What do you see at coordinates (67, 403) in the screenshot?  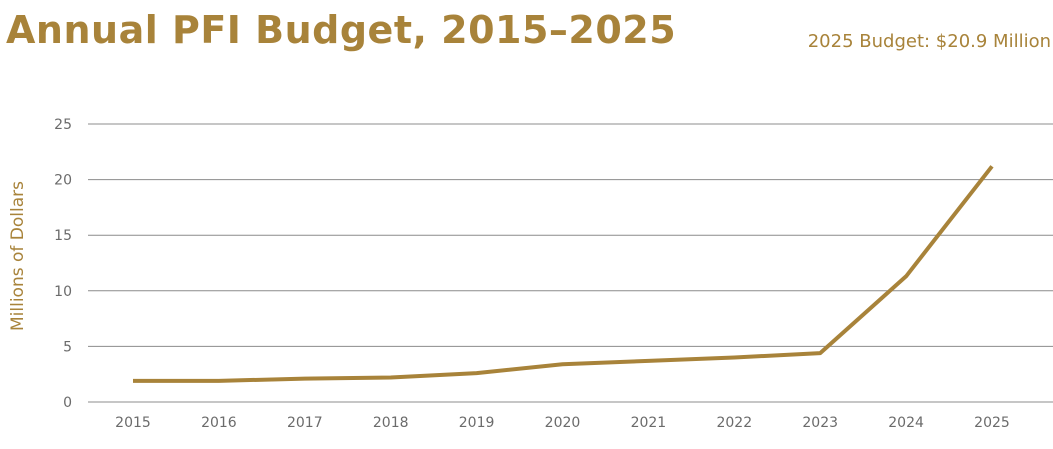 I see `y-tick-label: 0` at bounding box center [67, 403].